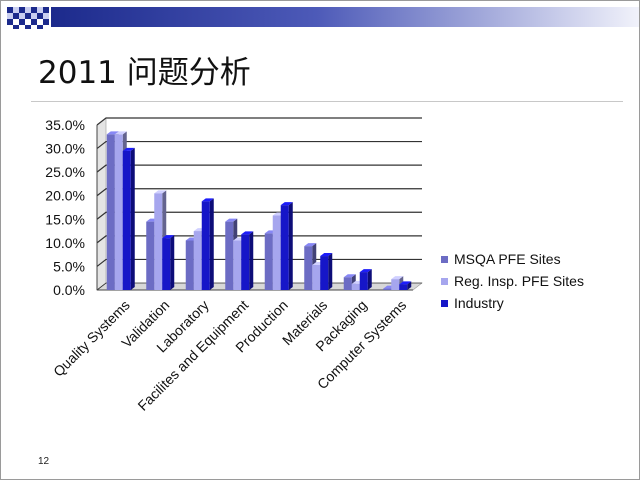  What do you see at coordinates (512, 303) in the screenshot?
I see `legend-item: Industry` at bounding box center [512, 303].